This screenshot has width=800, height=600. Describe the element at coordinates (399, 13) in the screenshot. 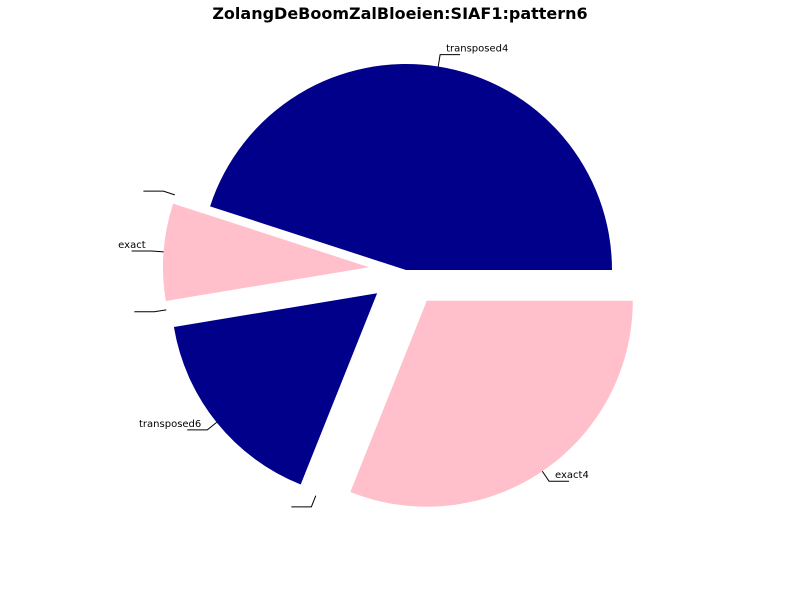

I see `chart-title: ZolangDeBoomZalBloeien:SIAF1:pattern6` at that location.